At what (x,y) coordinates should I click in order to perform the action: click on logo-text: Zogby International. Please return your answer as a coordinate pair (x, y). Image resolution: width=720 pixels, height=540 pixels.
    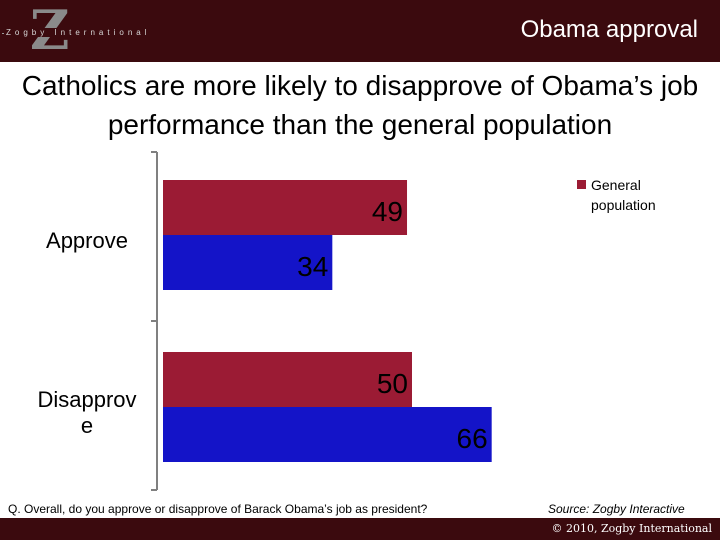
    Looking at the image, I should click on (78, 32).